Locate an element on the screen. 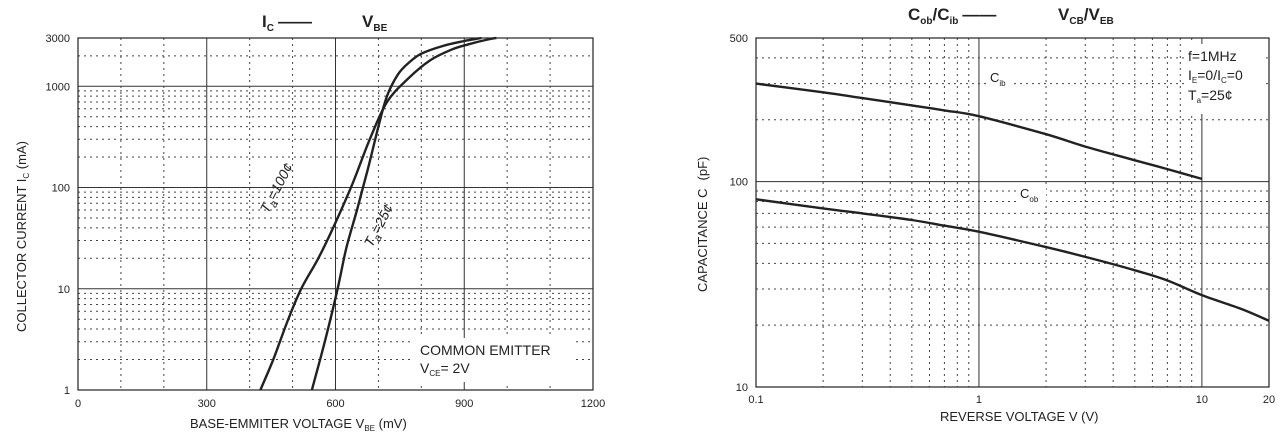 The width and height of the screenshot is (1286, 442). curve-ta-100c is located at coordinates (378, 213).